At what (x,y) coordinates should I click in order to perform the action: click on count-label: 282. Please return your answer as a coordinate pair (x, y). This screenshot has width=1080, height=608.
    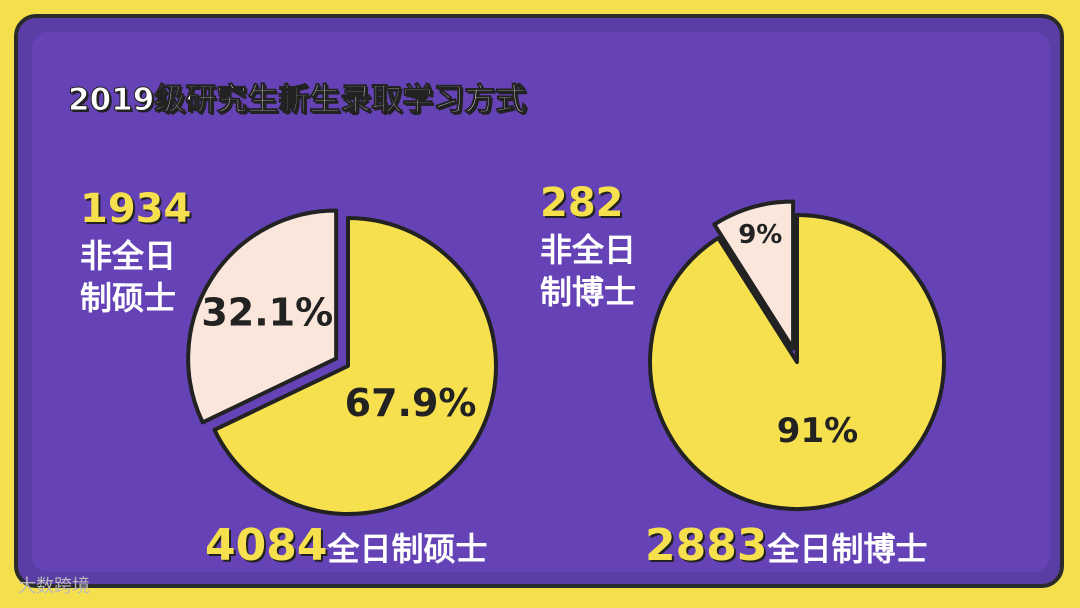
    Looking at the image, I should click on (582, 203).